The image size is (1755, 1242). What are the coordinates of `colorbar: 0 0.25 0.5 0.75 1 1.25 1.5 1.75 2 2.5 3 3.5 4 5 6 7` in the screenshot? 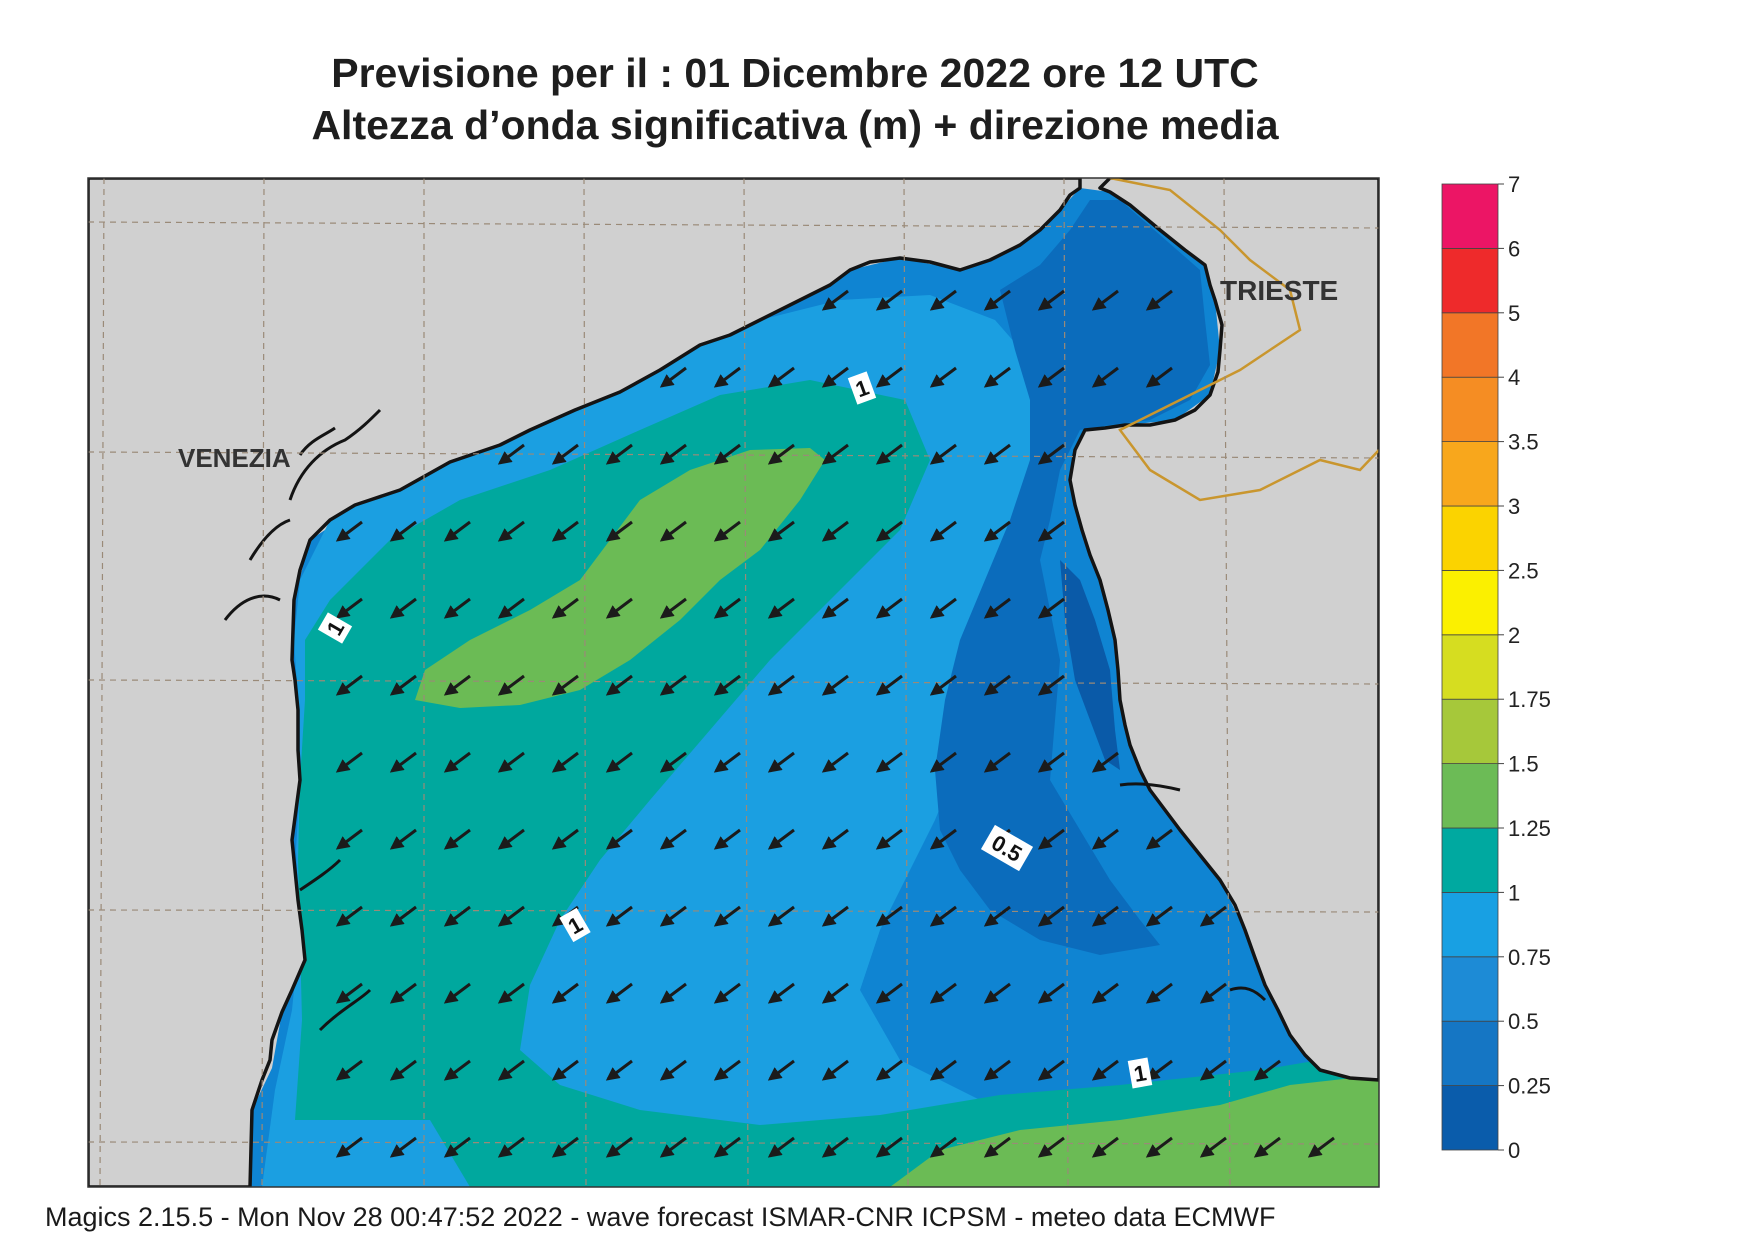 It's located at (1496, 667).